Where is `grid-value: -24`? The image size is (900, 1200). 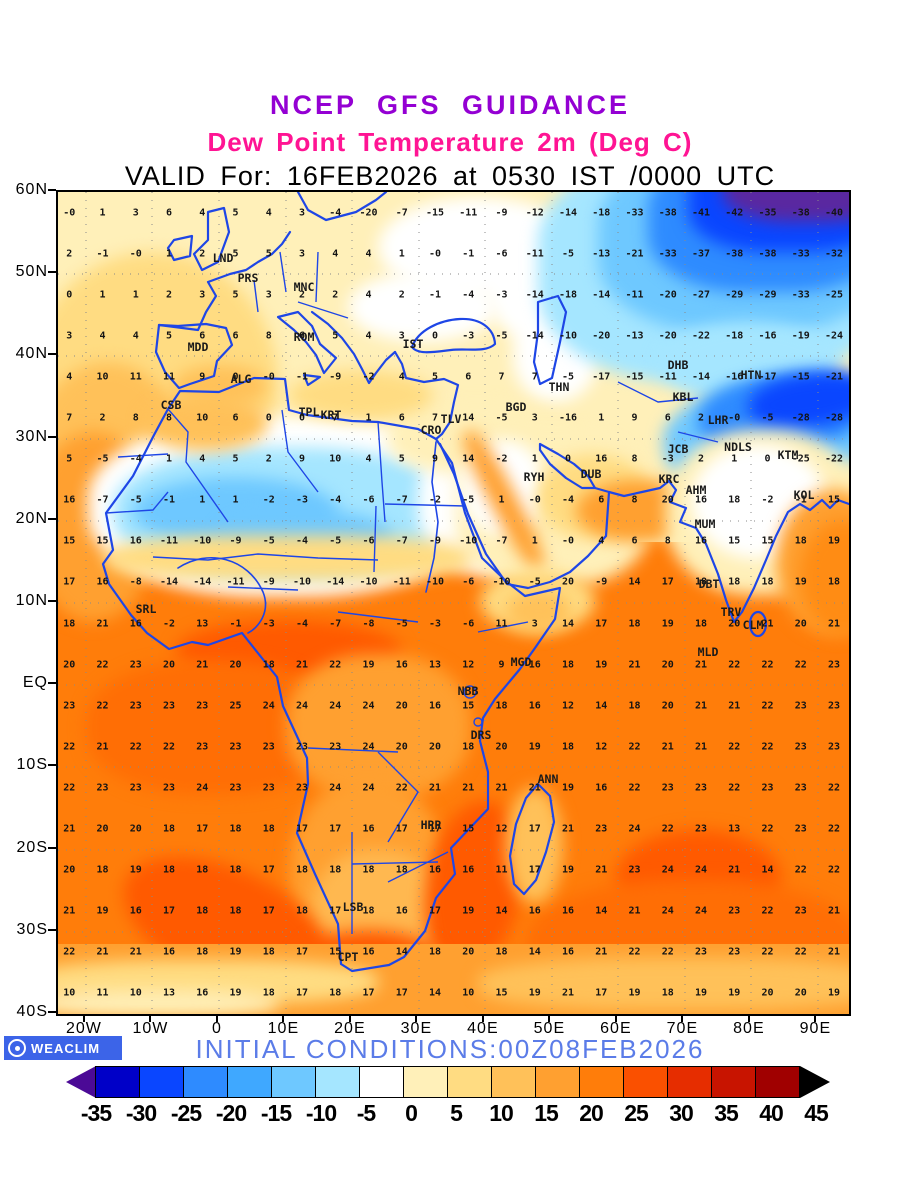 grid-value: -24 is located at coordinates (834, 336).